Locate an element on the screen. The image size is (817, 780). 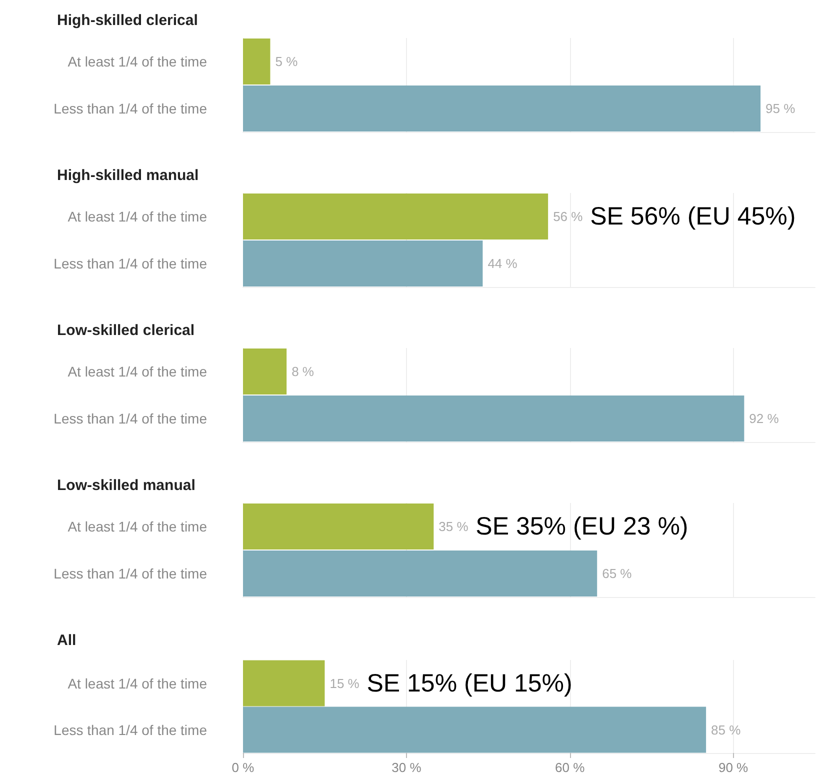
x-tick-label: 60 % is located at coordinates (570, 767).